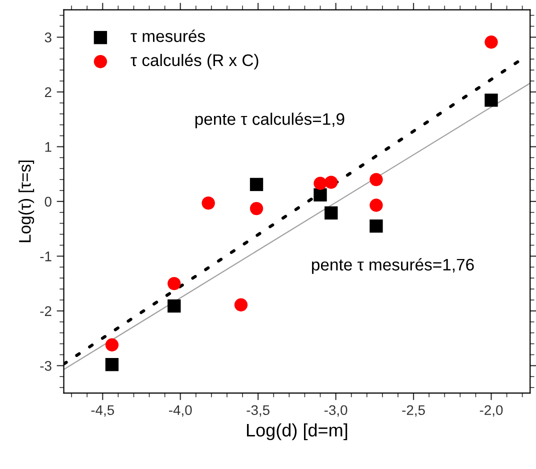  What do you see at coordinates (167, 36) in the screenshot?
I see `legend-label: τ mesurés` at bounding box center [167, 36].